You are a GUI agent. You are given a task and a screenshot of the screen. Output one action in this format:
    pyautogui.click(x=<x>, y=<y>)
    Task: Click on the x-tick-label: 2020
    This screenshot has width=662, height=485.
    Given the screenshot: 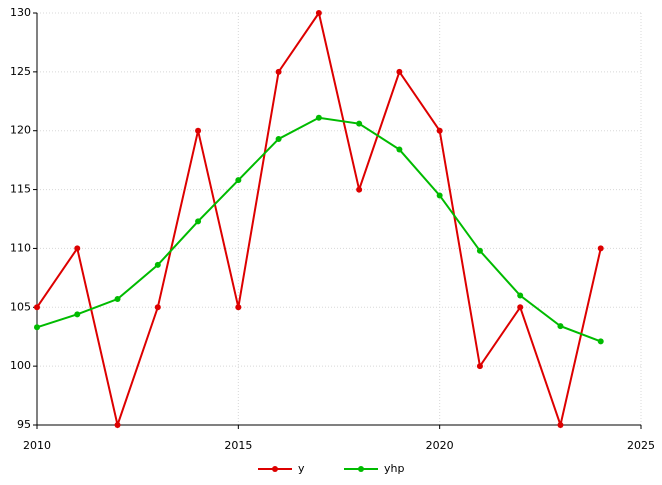 What is the action you would take?
    pyautogui.click(x=440, y=445)
    